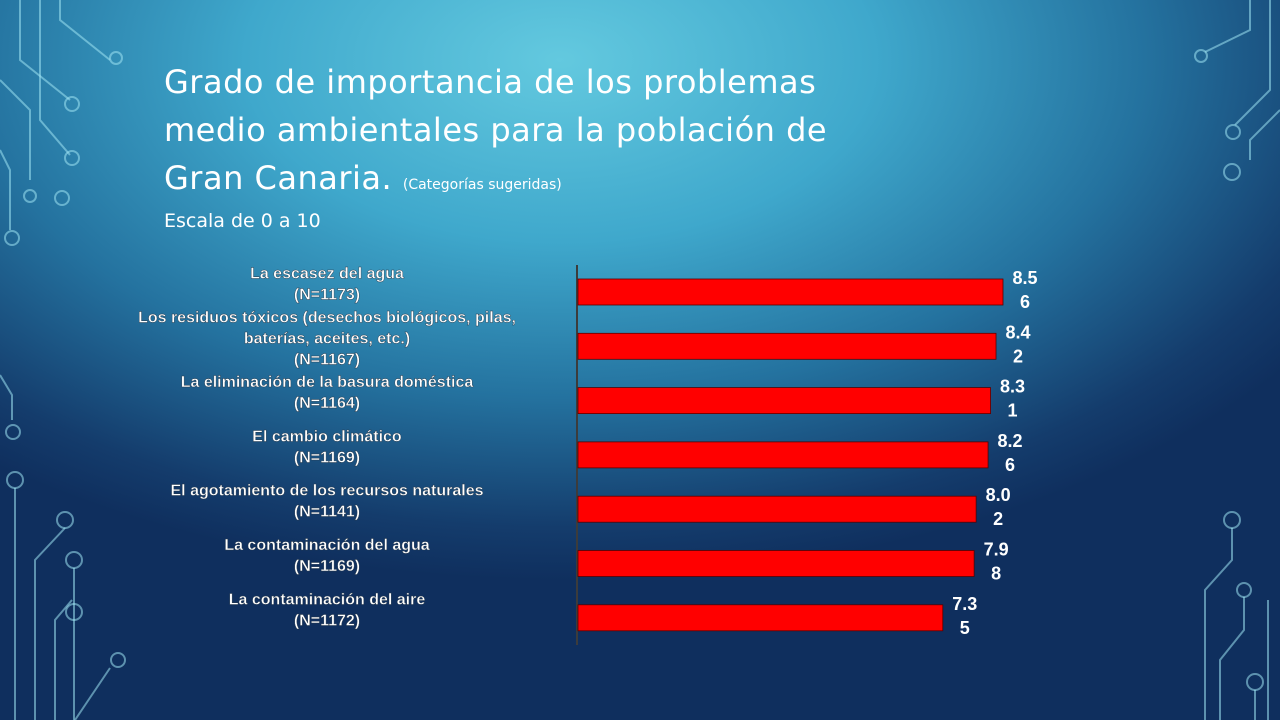 This screenshot has height=720, width=1280. I want to click on data-label-2-part-1: 8.4, so click(1018, 332).